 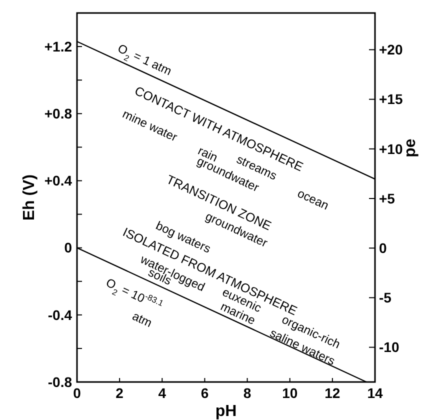 I want to click on y2-tick-label: -10, so click(x=389, y=347).